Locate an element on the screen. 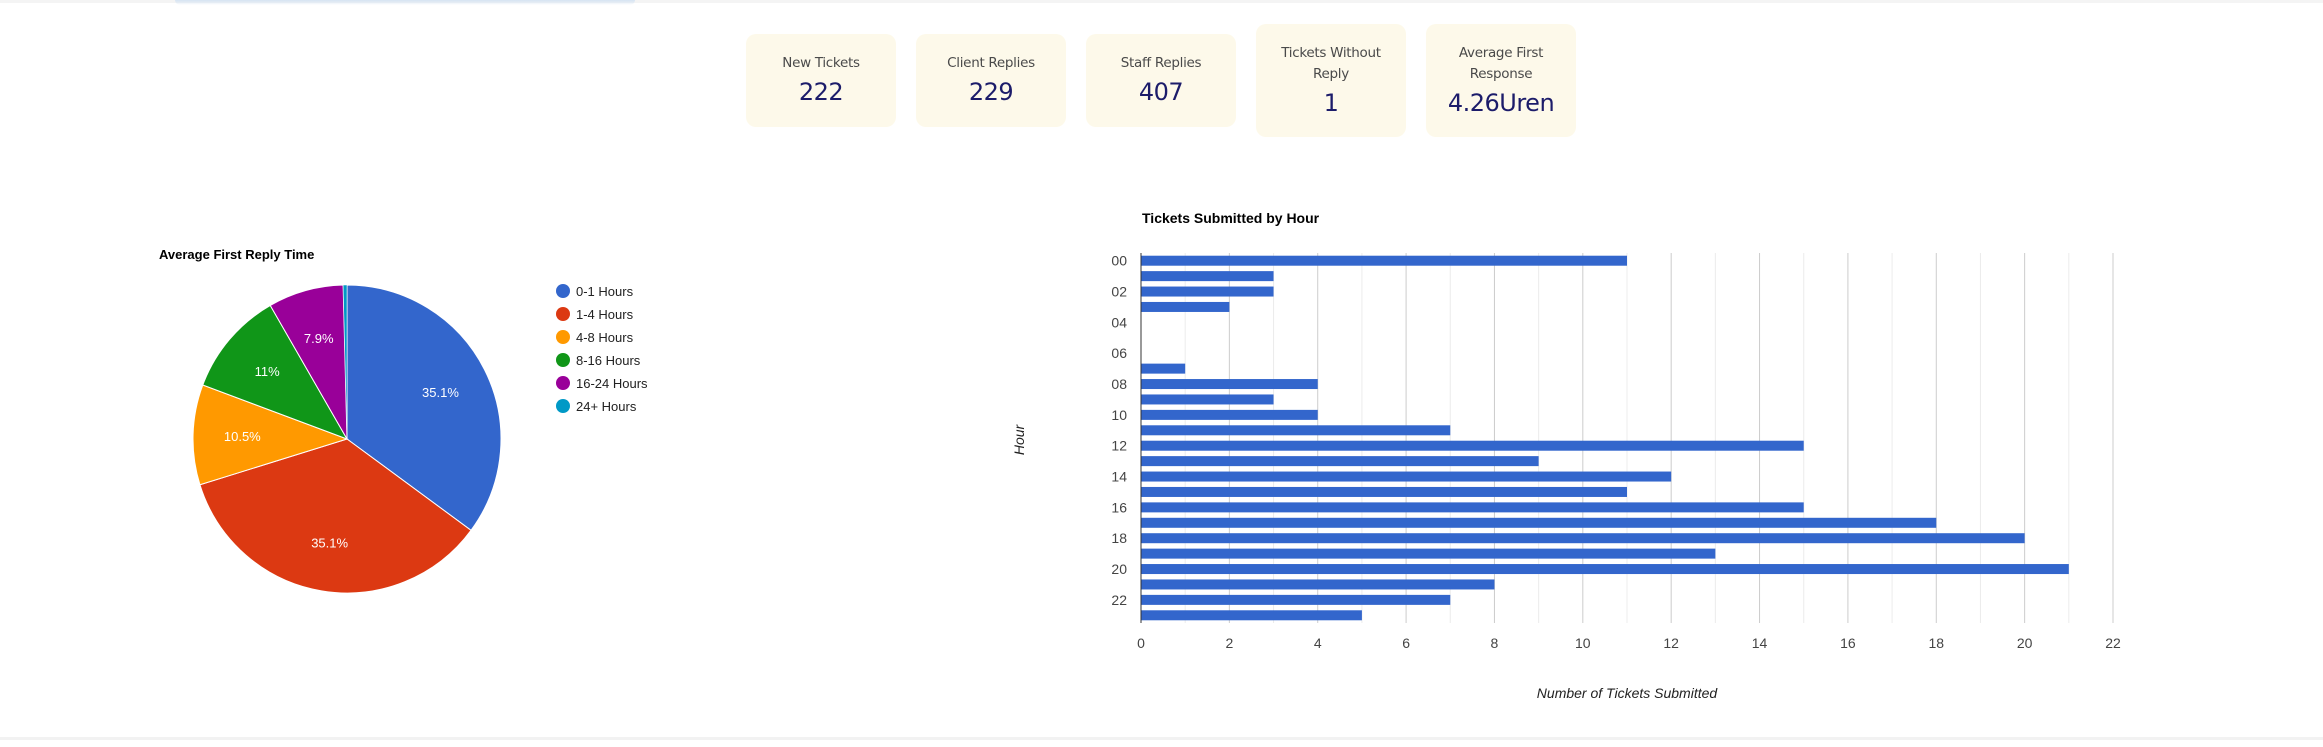  stat-label: New Tickets is located at coordinates (821, 63).